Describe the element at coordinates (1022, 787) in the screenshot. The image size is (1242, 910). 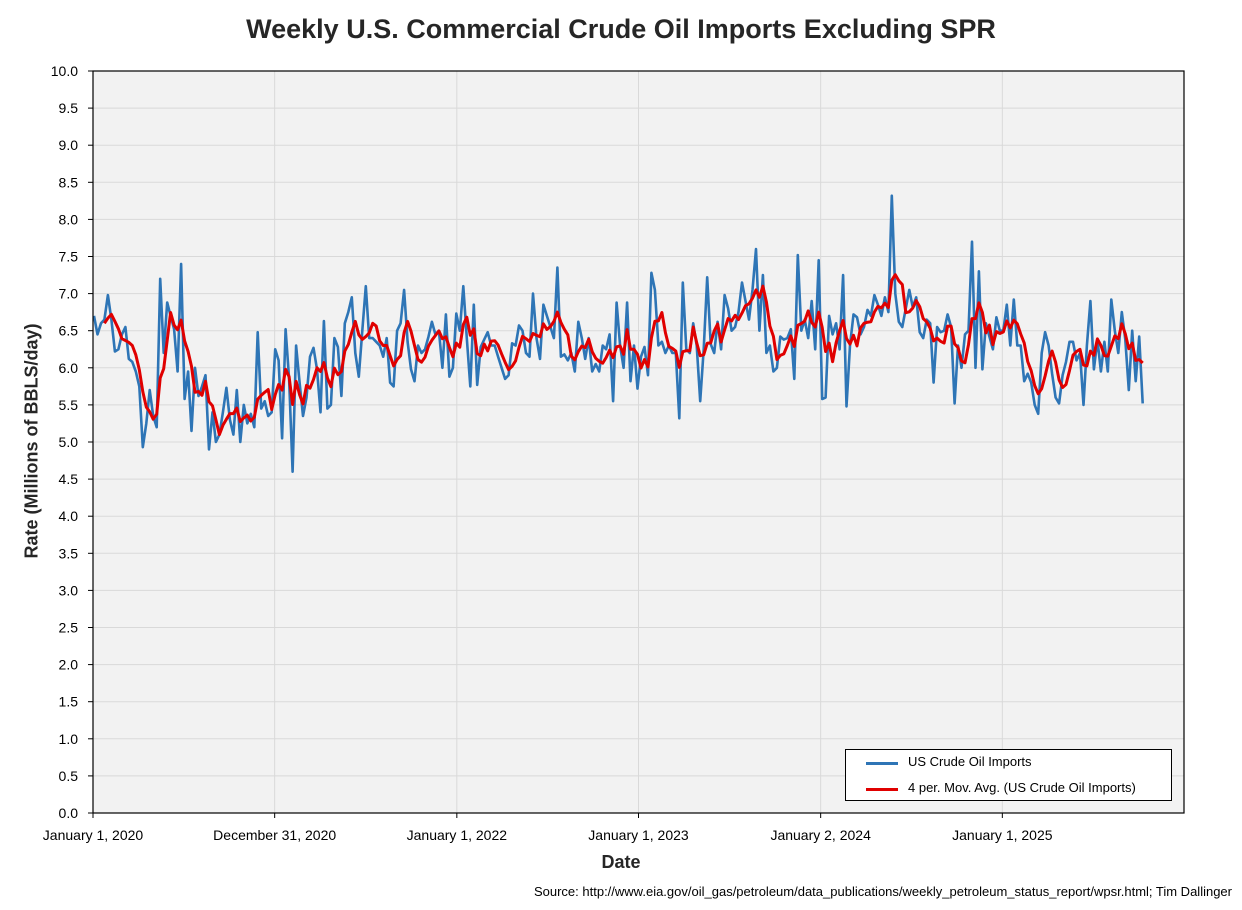
I see `legend-label-moving-average: 4 per. Mov. Avg. (US Crude Oil Imports)` at that location.